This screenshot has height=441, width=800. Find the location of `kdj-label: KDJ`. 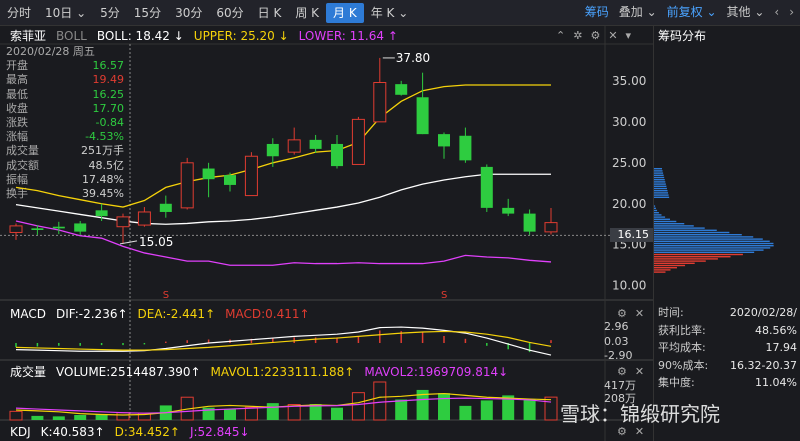

kdj-label: KDJ is located at coordinates (20, 432).